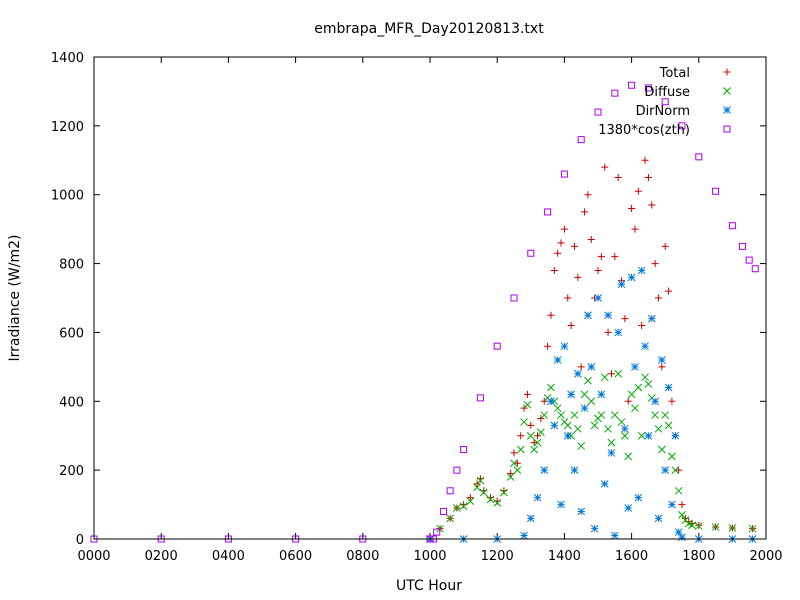 Image resolution: width=800 pixels, height=600 pixels. What do you see at coordinates (67, 196) in the screenshot?
I see `y-tick-label: 1000` at bounding box center [67, 196].